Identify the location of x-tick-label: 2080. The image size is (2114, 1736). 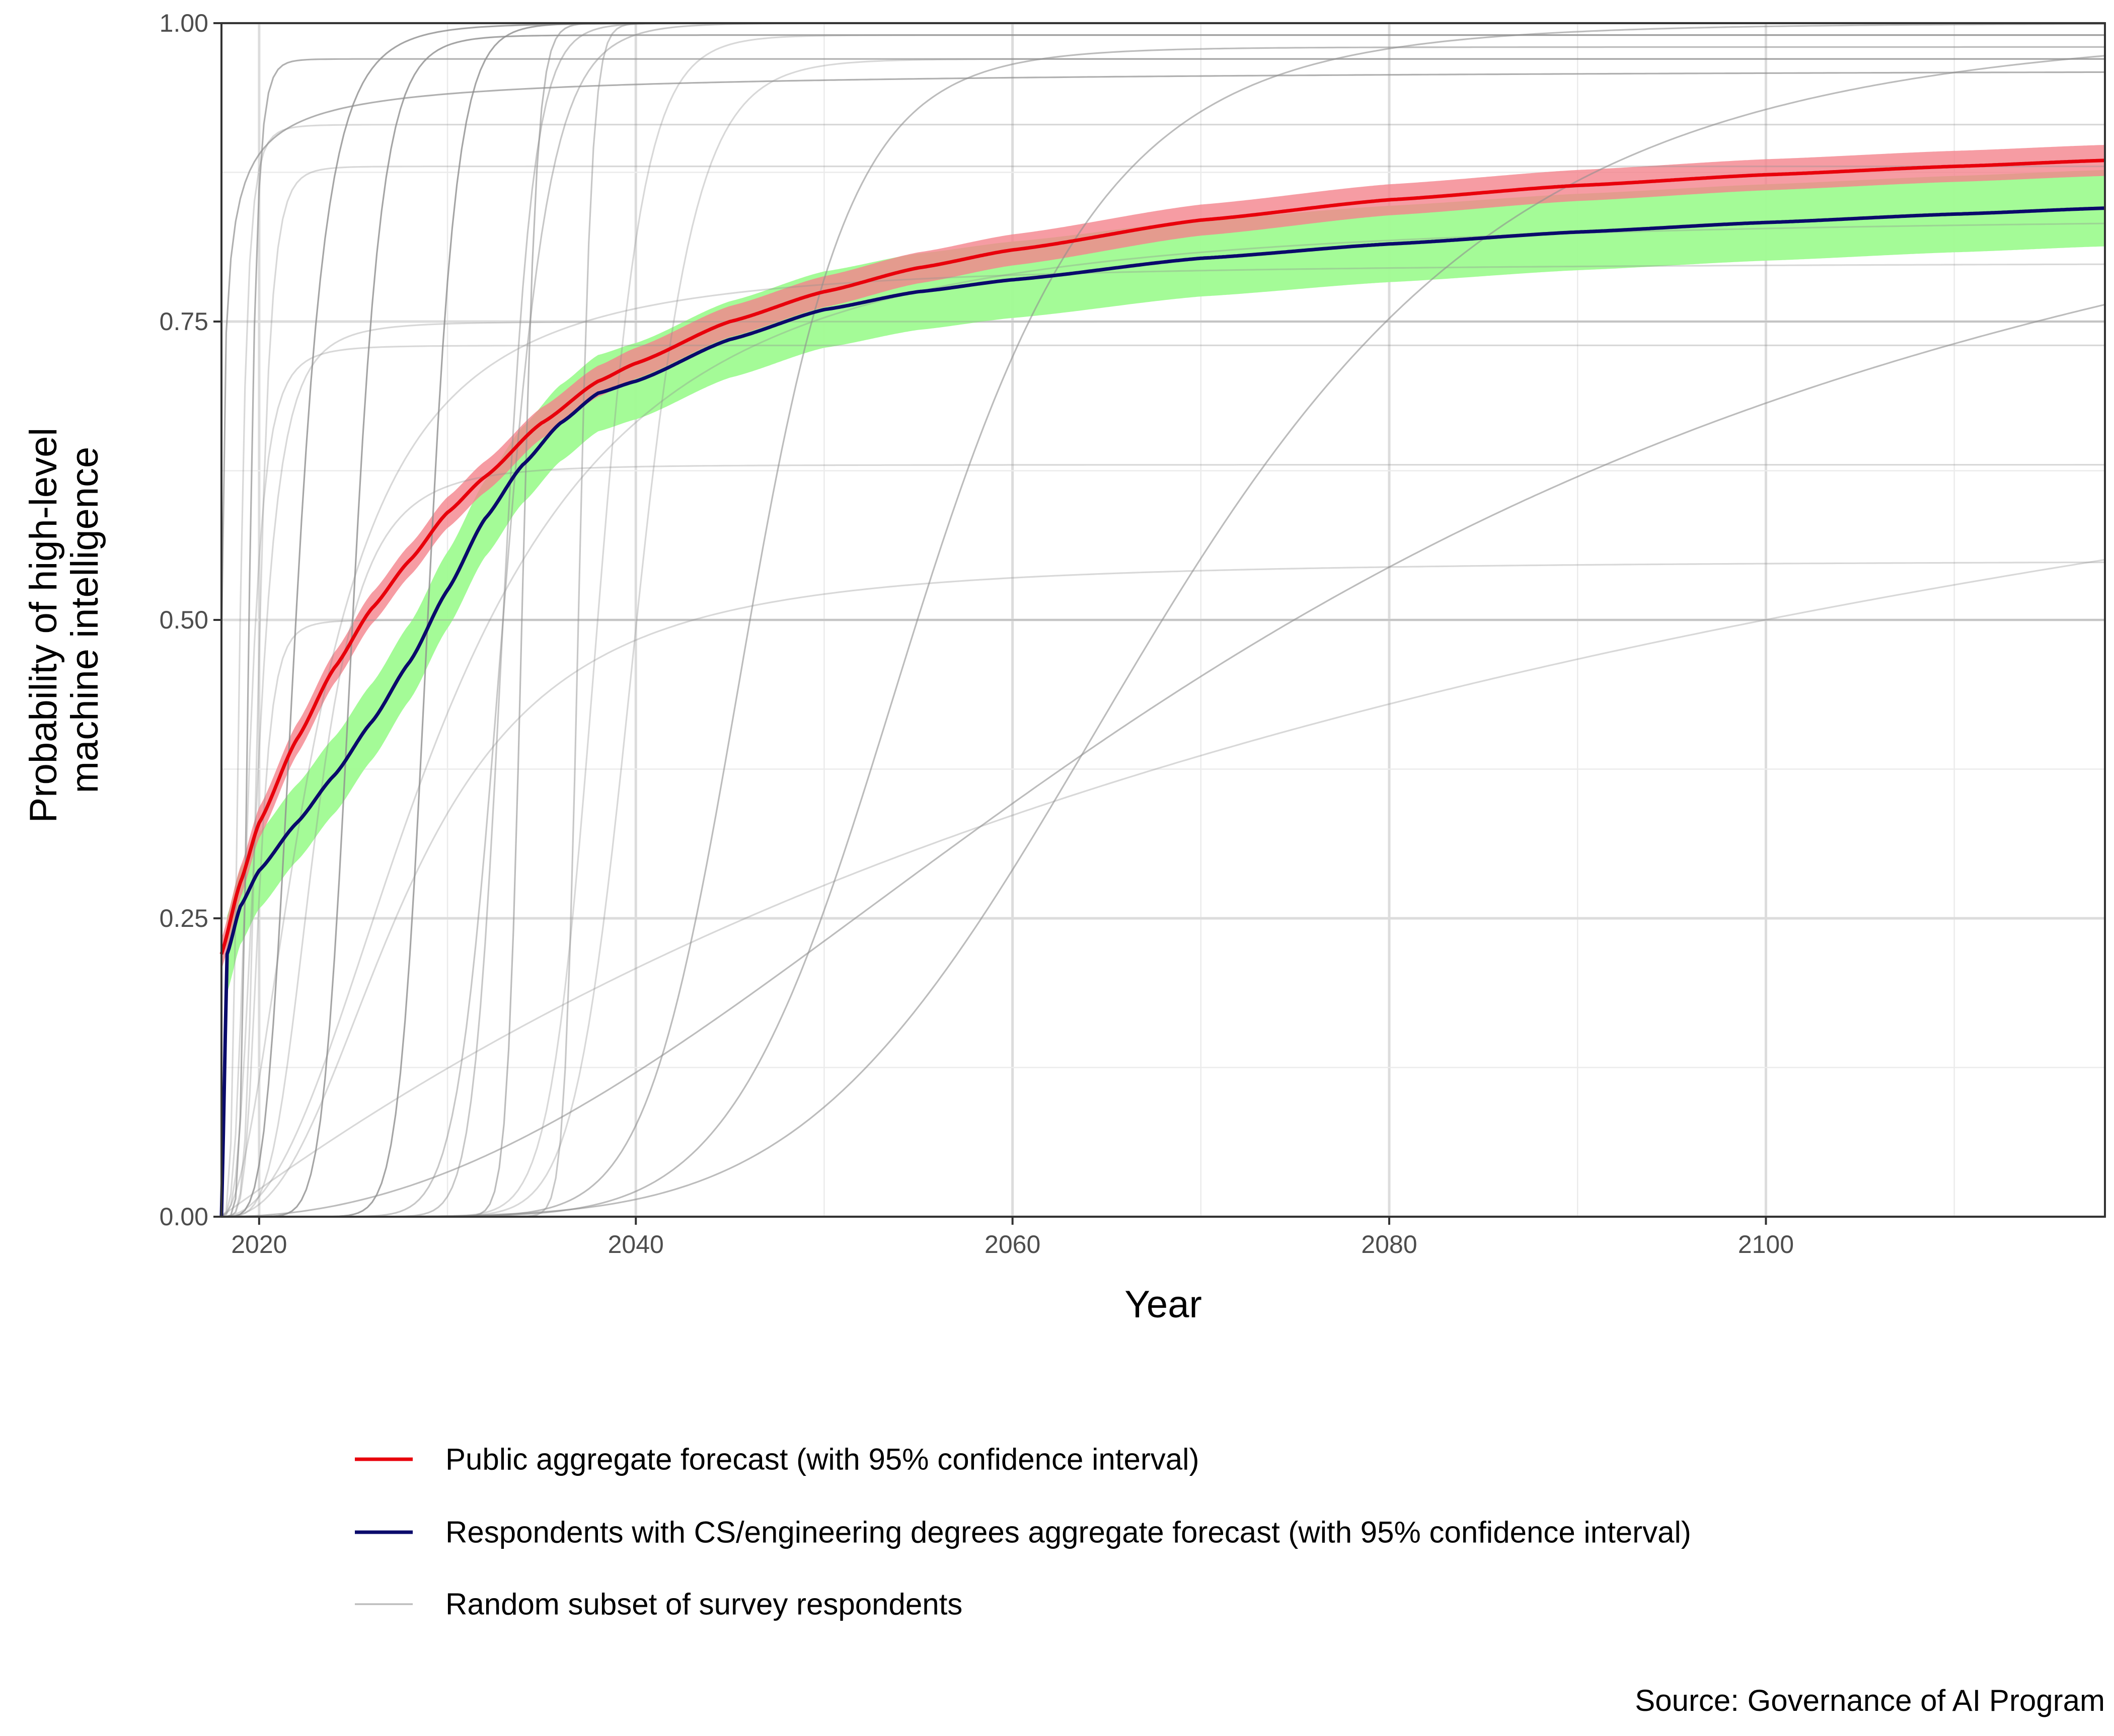
(1389, 1244).